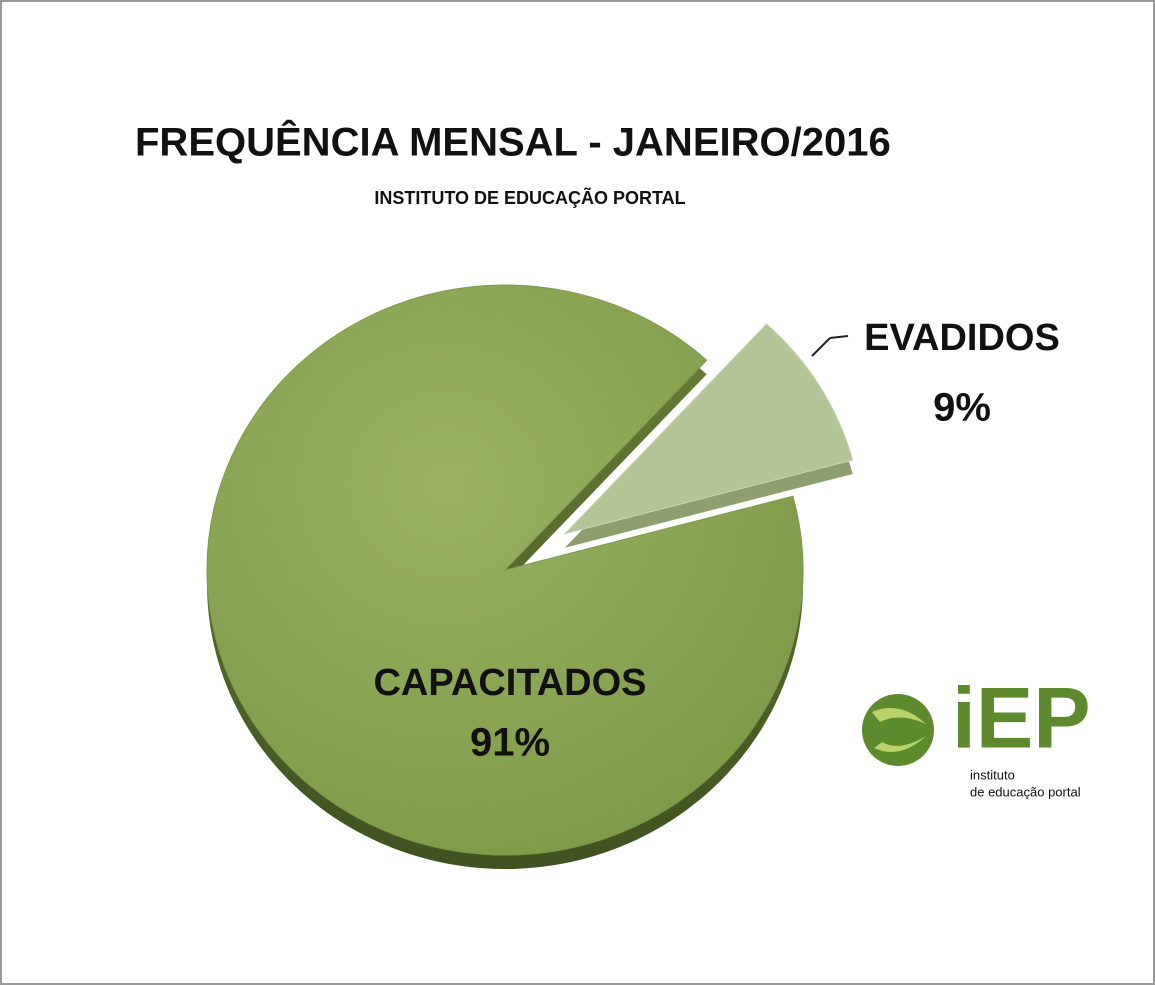 The width and height of the screenshot is (1155, 985). I want to click on value-label: 9%, so click(962, 408).